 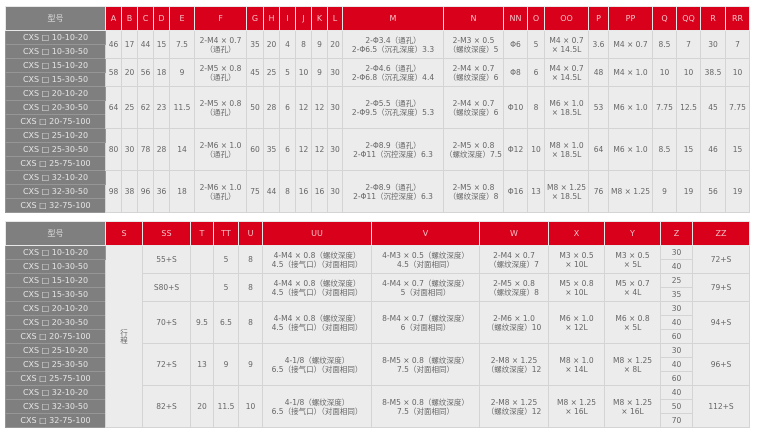 What do you see at coordinates (515, 191) in the screenshot?
I see `value-cell: Φ16` at bounding box center [515, 191].